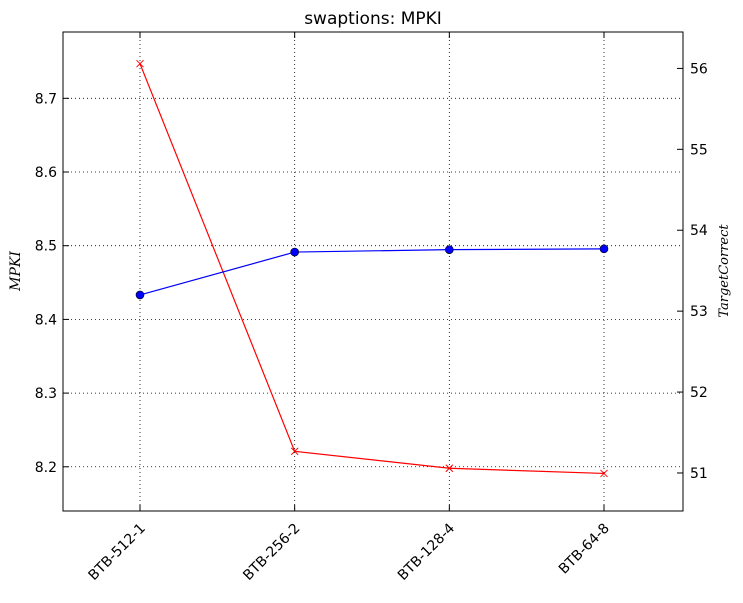  Describe the element at coordinates (46, 468) in the screenshot. I see `y-tick-label: 8.2` at that location.